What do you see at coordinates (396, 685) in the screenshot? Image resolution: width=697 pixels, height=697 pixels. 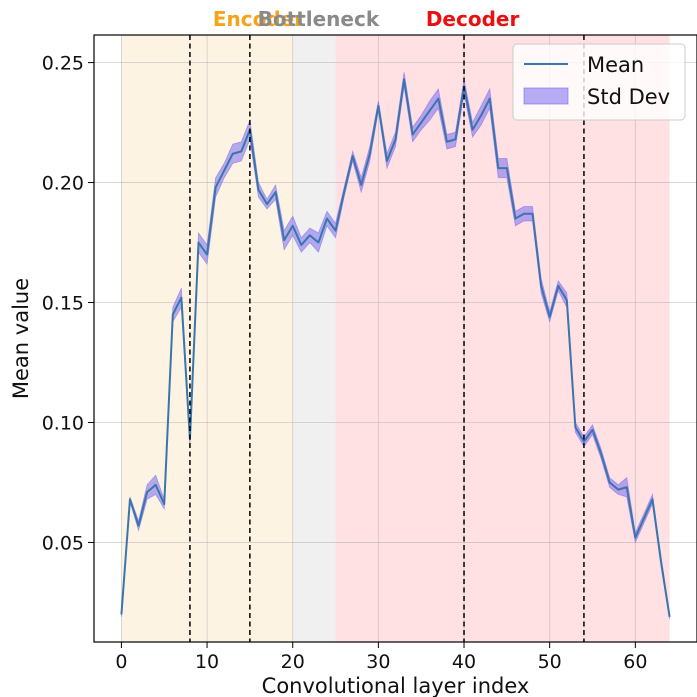 I see `x-axis-label: Convolutional layer index` at bounding box center [396, 685].